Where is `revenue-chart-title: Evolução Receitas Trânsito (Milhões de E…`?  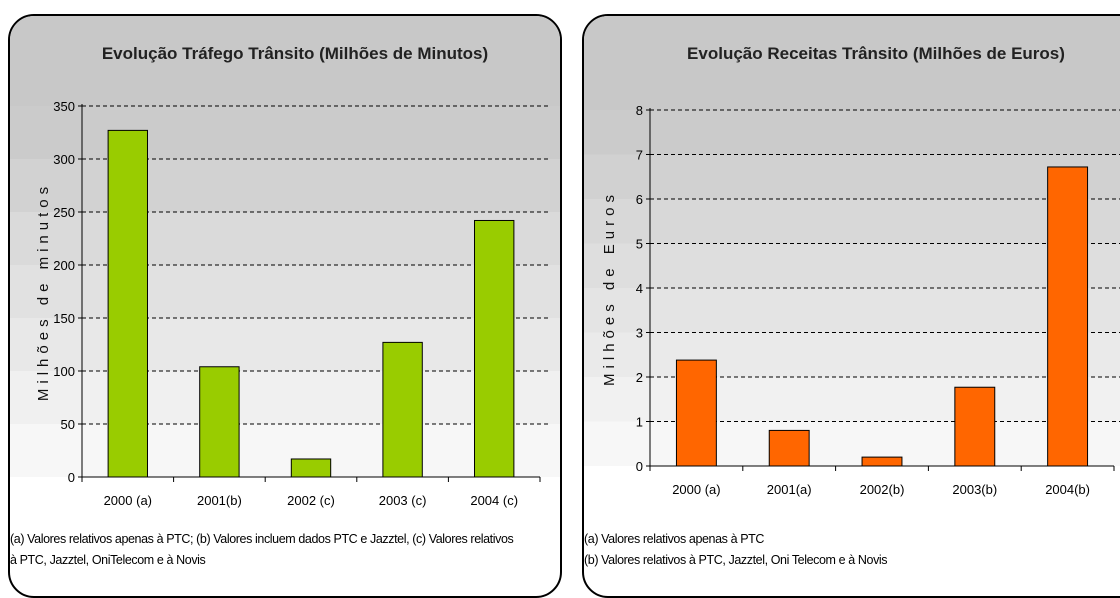 revenue-chart-title: Evolução Receitas Trânsito (Milhões de E… is located at coordinates (876, 53).